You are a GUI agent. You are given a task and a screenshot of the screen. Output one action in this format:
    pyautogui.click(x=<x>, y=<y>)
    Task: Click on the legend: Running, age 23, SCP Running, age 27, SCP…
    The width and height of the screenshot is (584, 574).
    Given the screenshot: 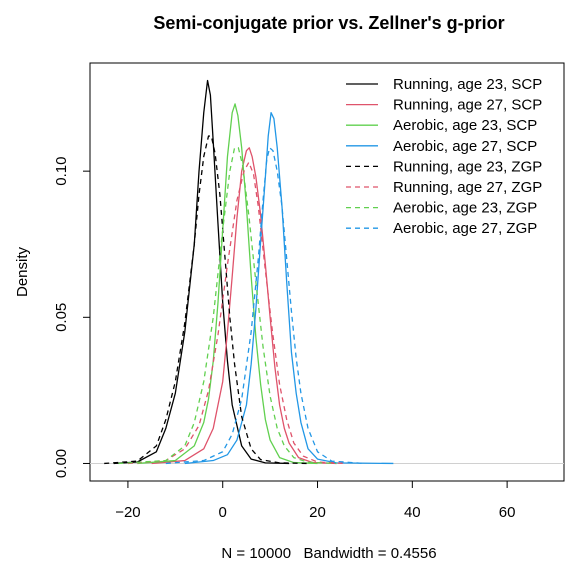 What is the action you would take?
    pyautogui.click(x=444, y=156)
    